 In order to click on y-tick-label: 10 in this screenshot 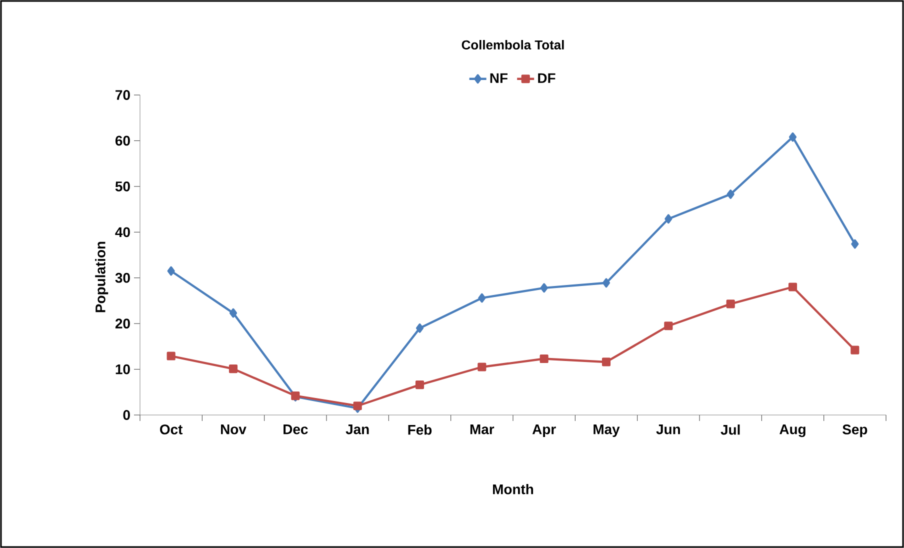, I will do `click(123, 369)`.